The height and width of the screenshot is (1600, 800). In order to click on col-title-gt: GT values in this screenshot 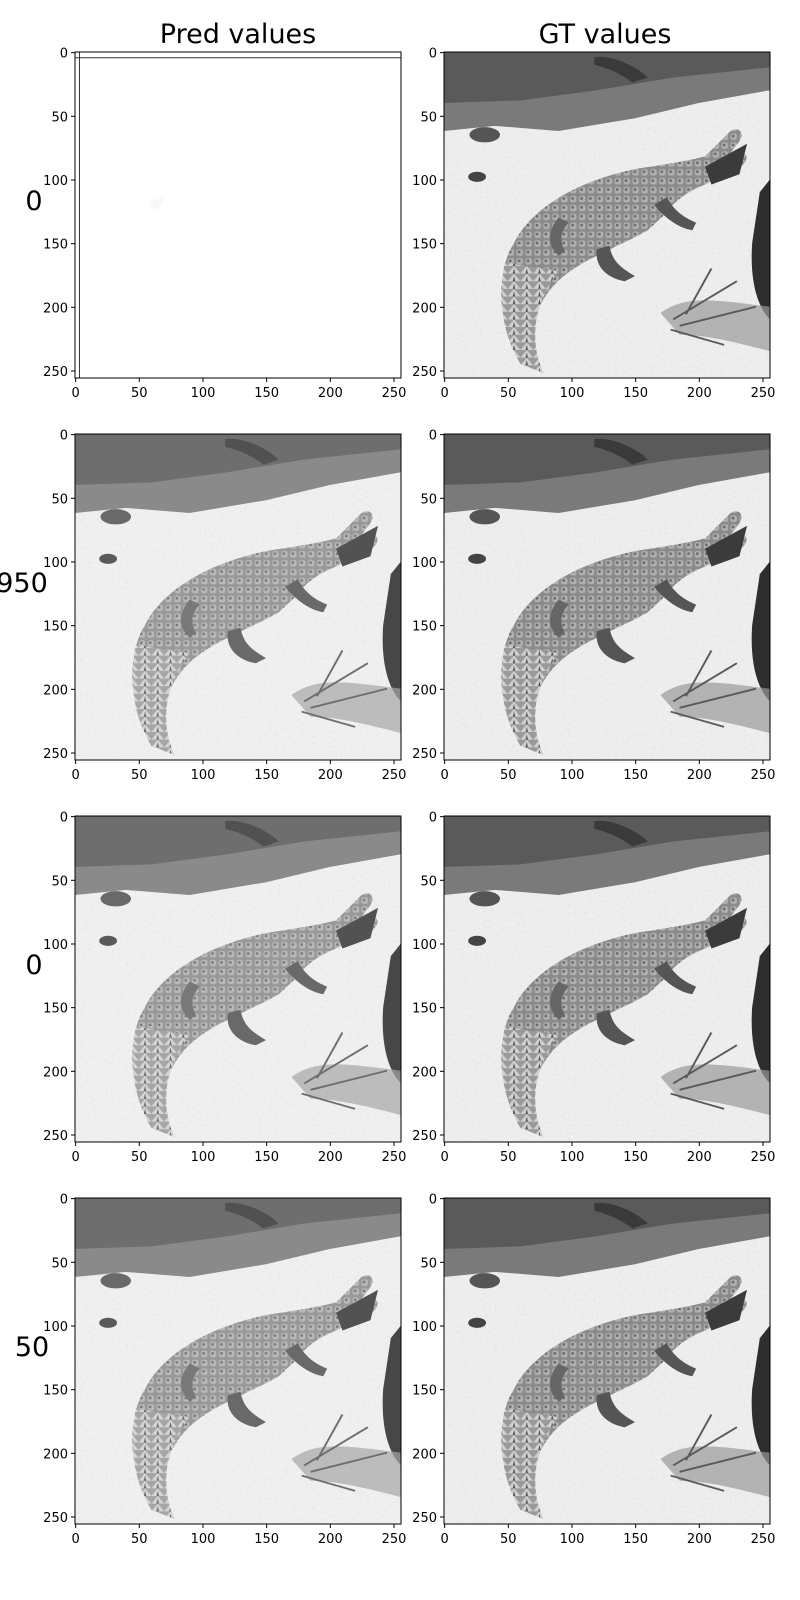, I will do `click(605, 34)`.